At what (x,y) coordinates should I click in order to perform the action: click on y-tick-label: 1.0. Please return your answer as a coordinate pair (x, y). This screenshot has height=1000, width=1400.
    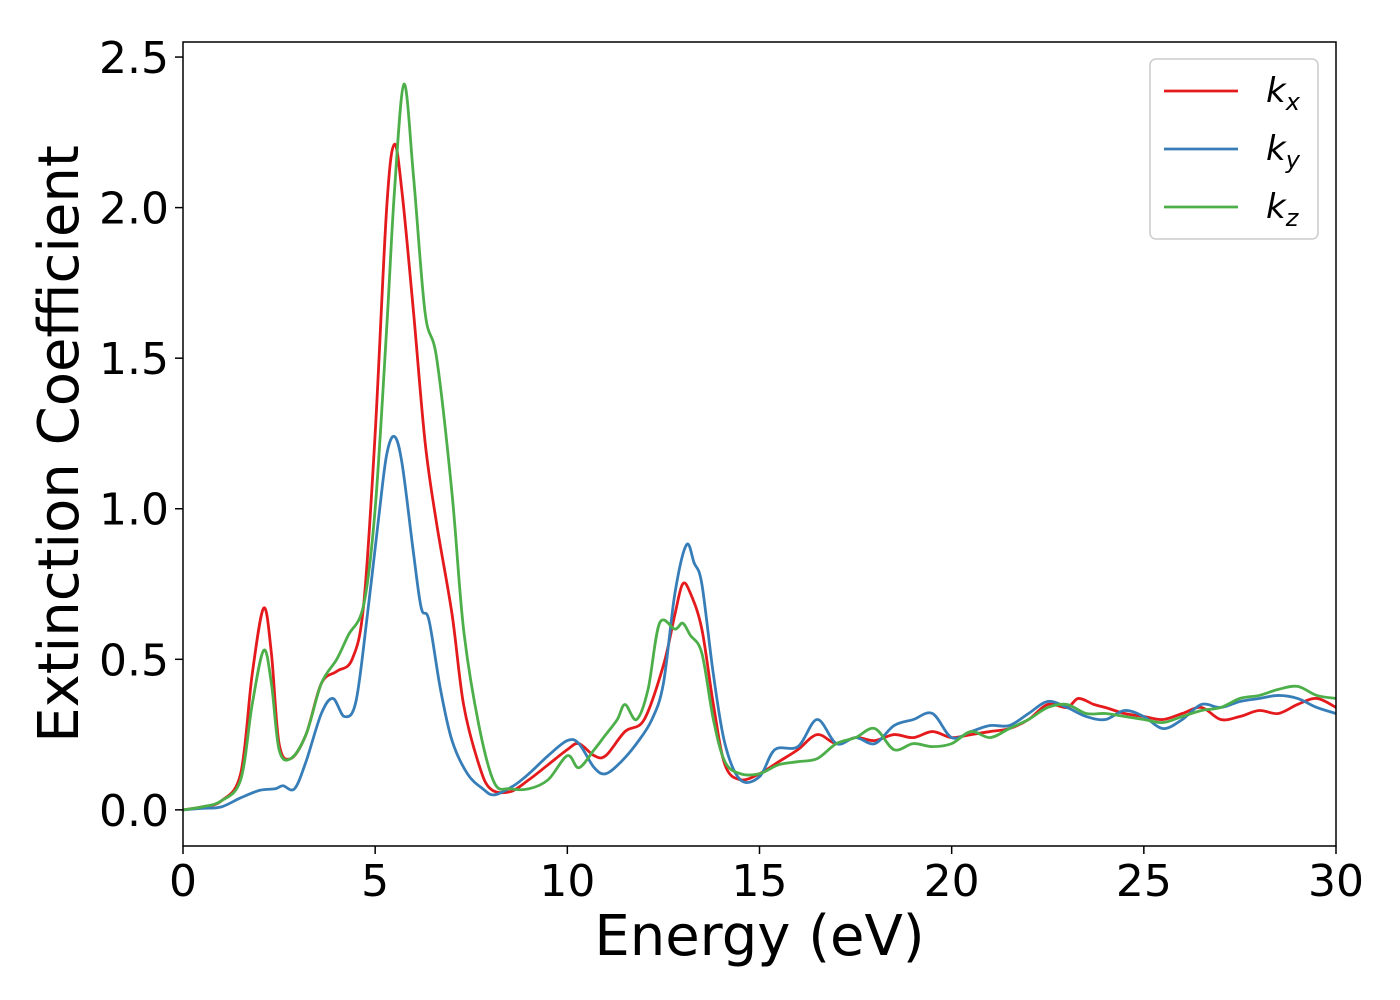
    Looking at the image, I should click on (134, 510).